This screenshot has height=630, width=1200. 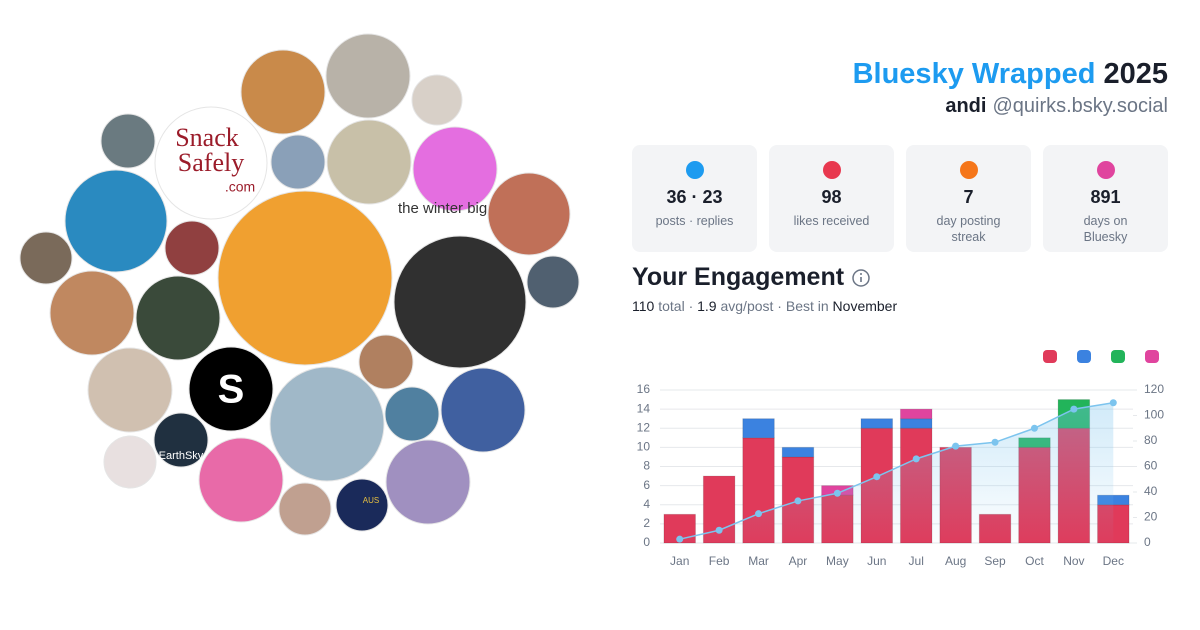 I want to click on engagement-title: Your Engagement, so click(x=738, y=277).